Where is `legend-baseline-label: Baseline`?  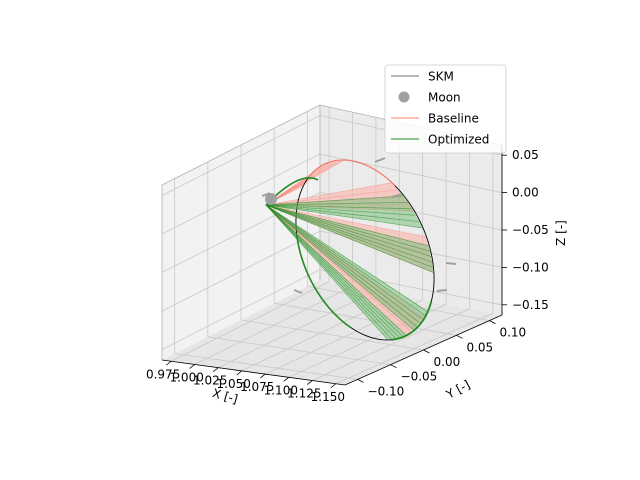 legend-baseline-label: Baseline is located at coordinates (453, 119).